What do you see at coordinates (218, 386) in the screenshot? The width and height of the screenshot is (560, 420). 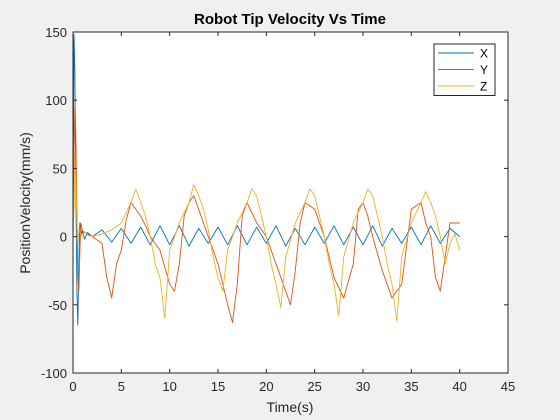 I see `x-tick-label: 15` at bounding box center [218, 386].